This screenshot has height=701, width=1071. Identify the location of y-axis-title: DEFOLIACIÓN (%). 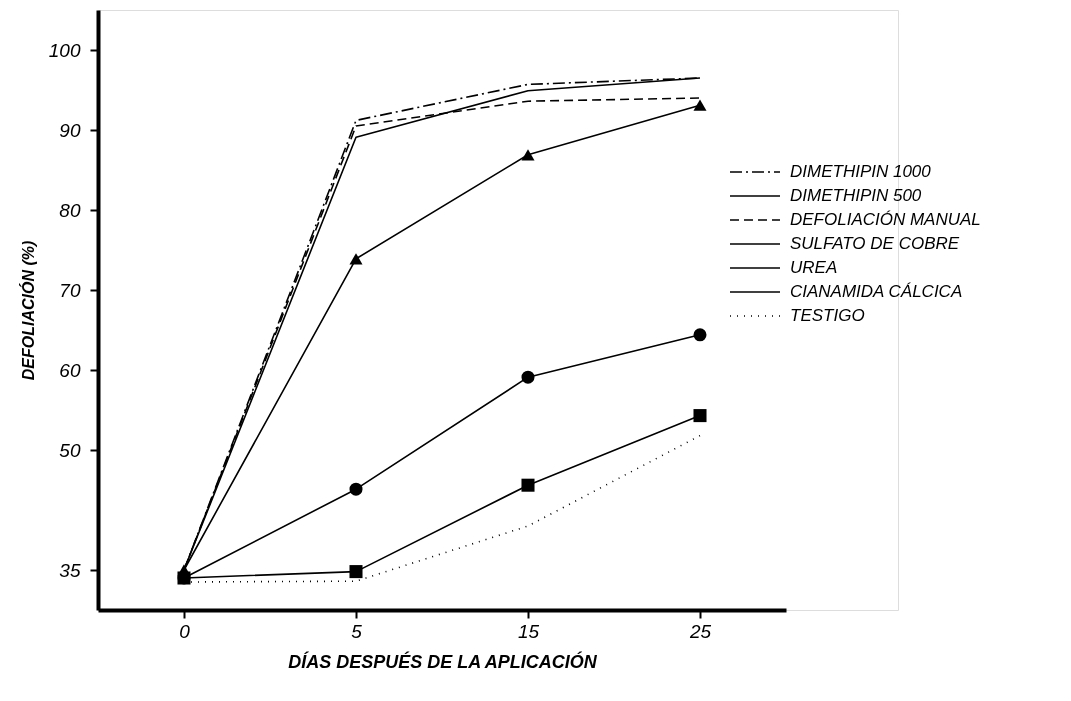
(27, 310).